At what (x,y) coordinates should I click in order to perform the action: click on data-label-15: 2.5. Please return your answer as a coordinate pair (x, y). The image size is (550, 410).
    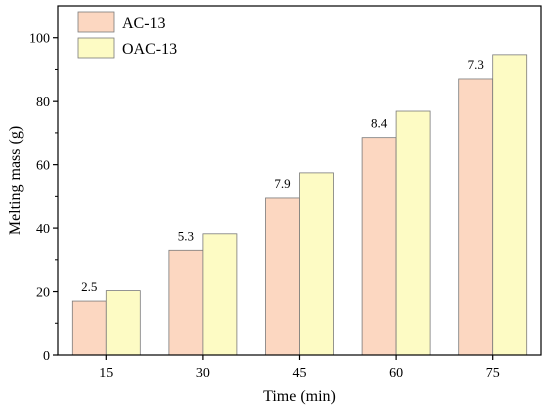
    Looking at the image, I should click on (89, 286).